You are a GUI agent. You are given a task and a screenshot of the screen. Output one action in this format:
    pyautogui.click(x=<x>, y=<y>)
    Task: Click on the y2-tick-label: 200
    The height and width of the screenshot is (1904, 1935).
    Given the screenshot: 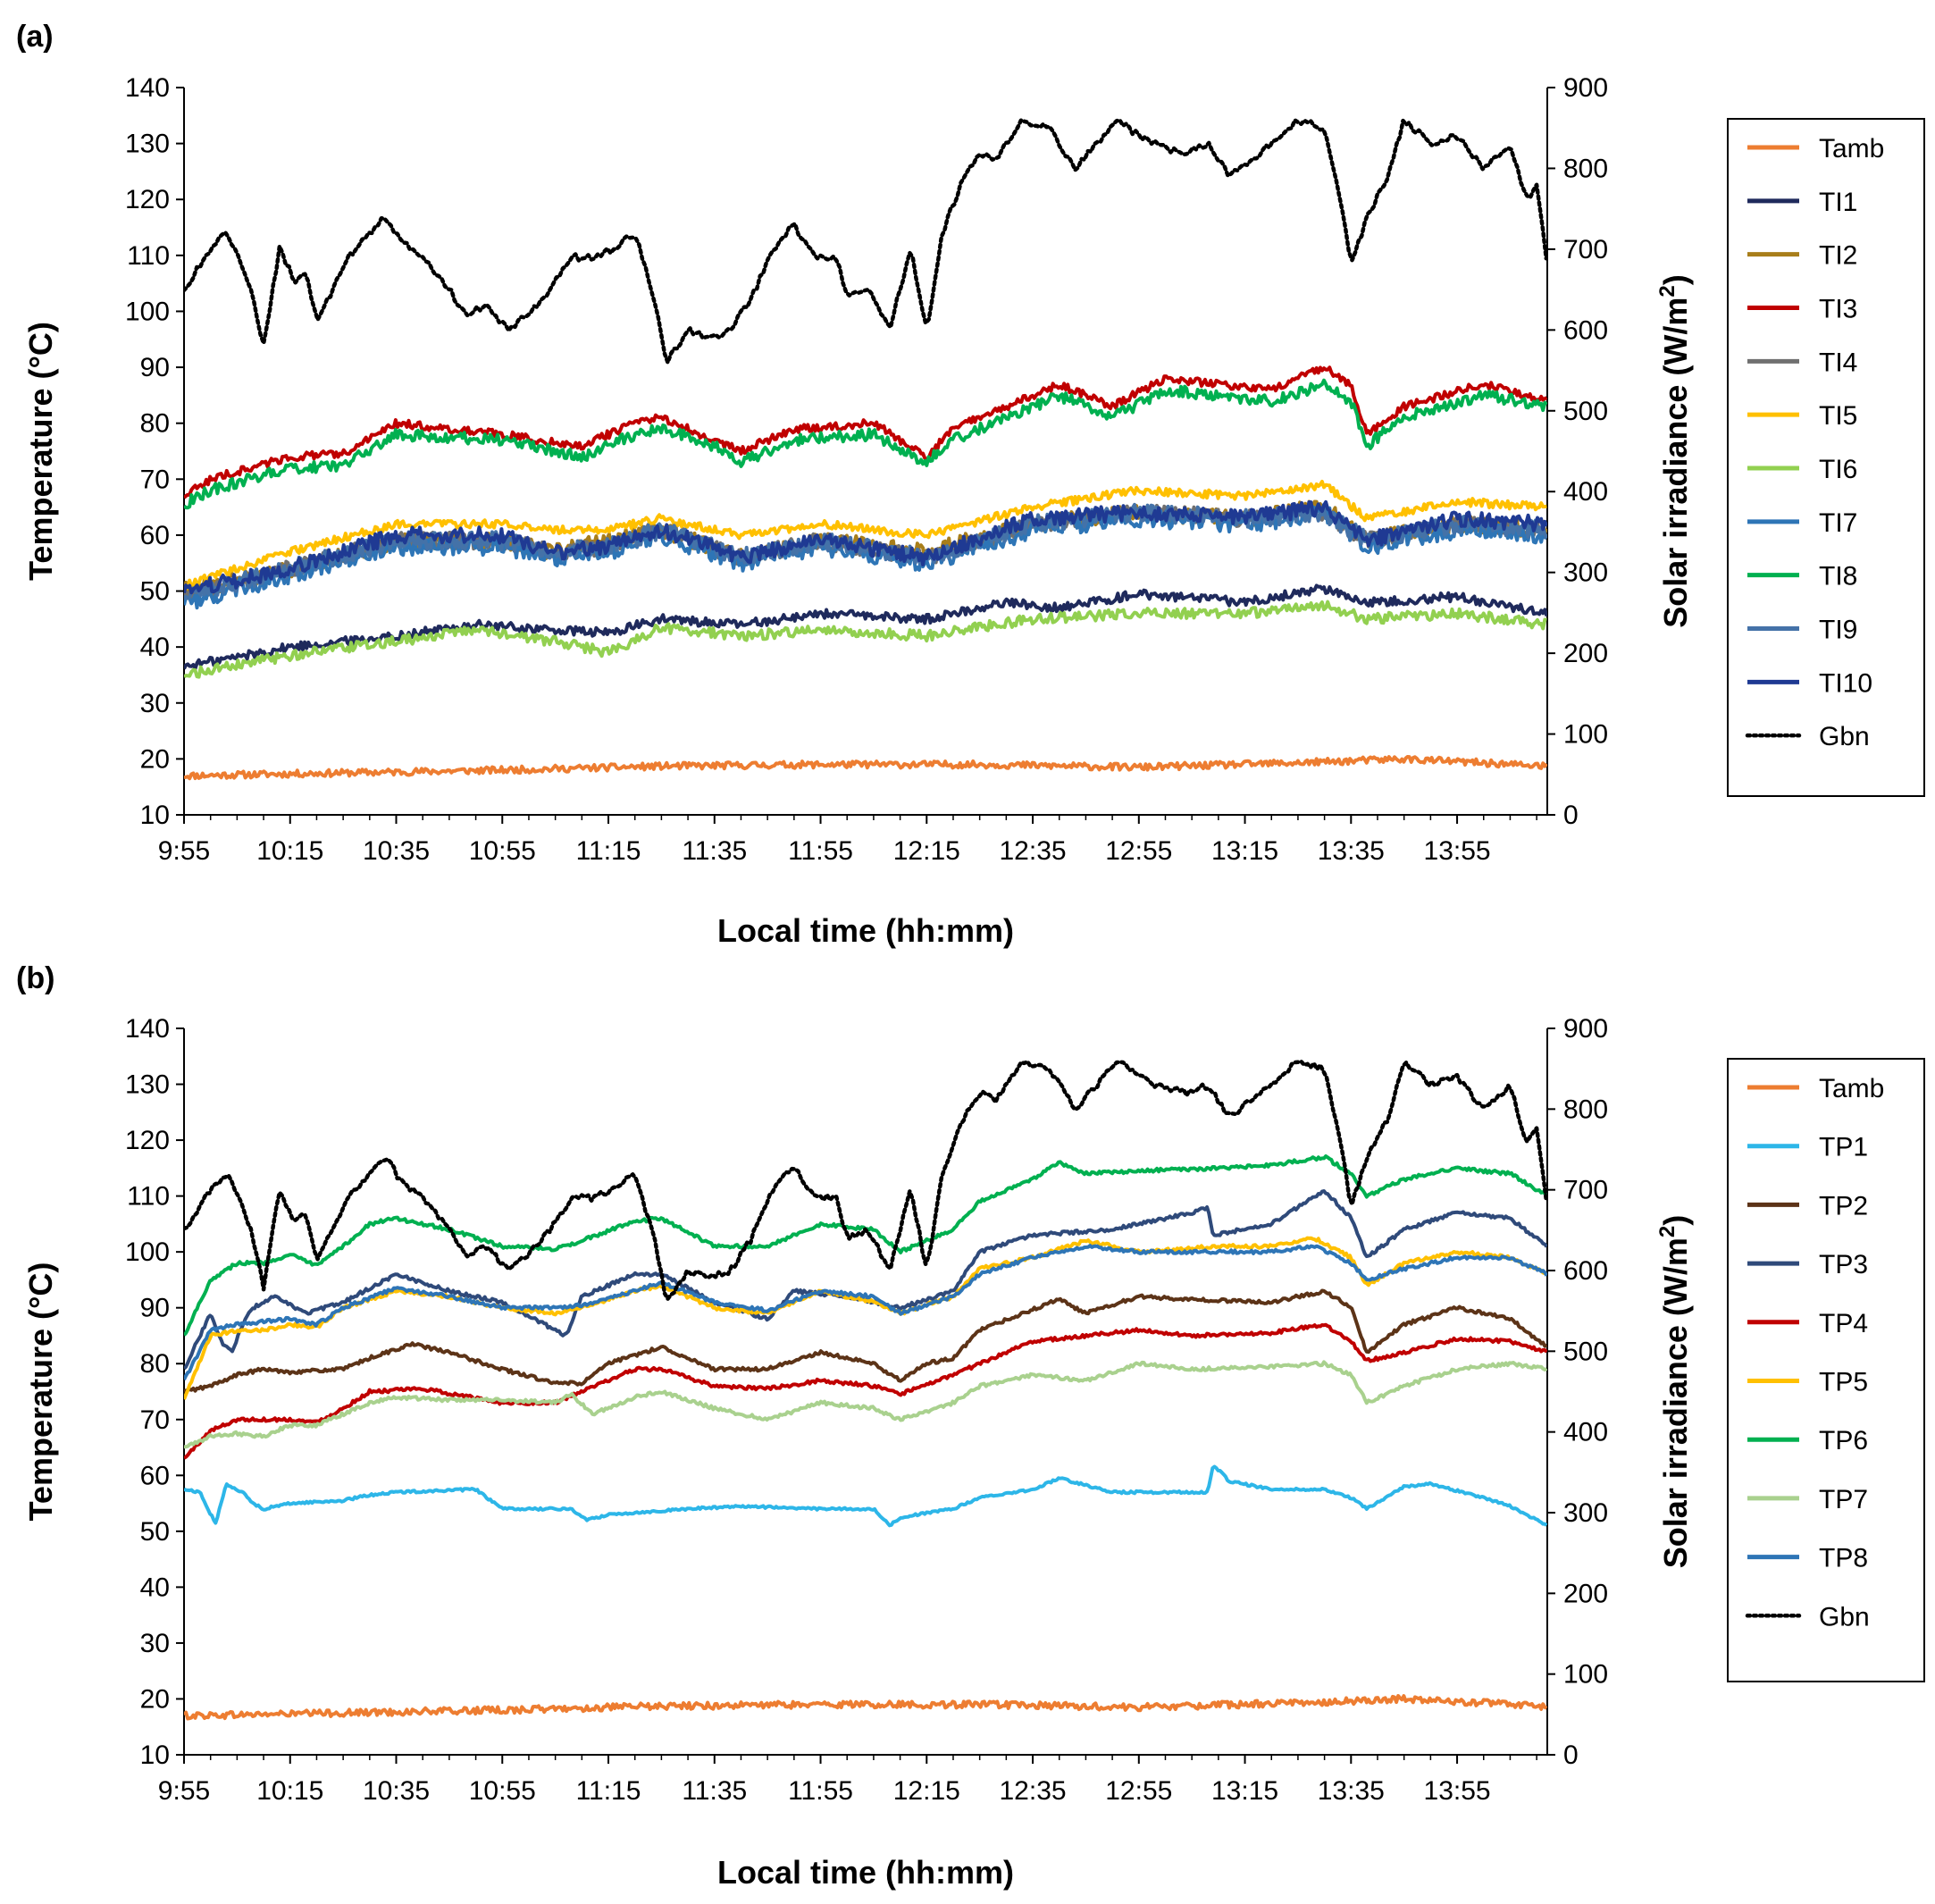 What is the action you would take?
    pyautogui.click(x=1585, y=1593)
    